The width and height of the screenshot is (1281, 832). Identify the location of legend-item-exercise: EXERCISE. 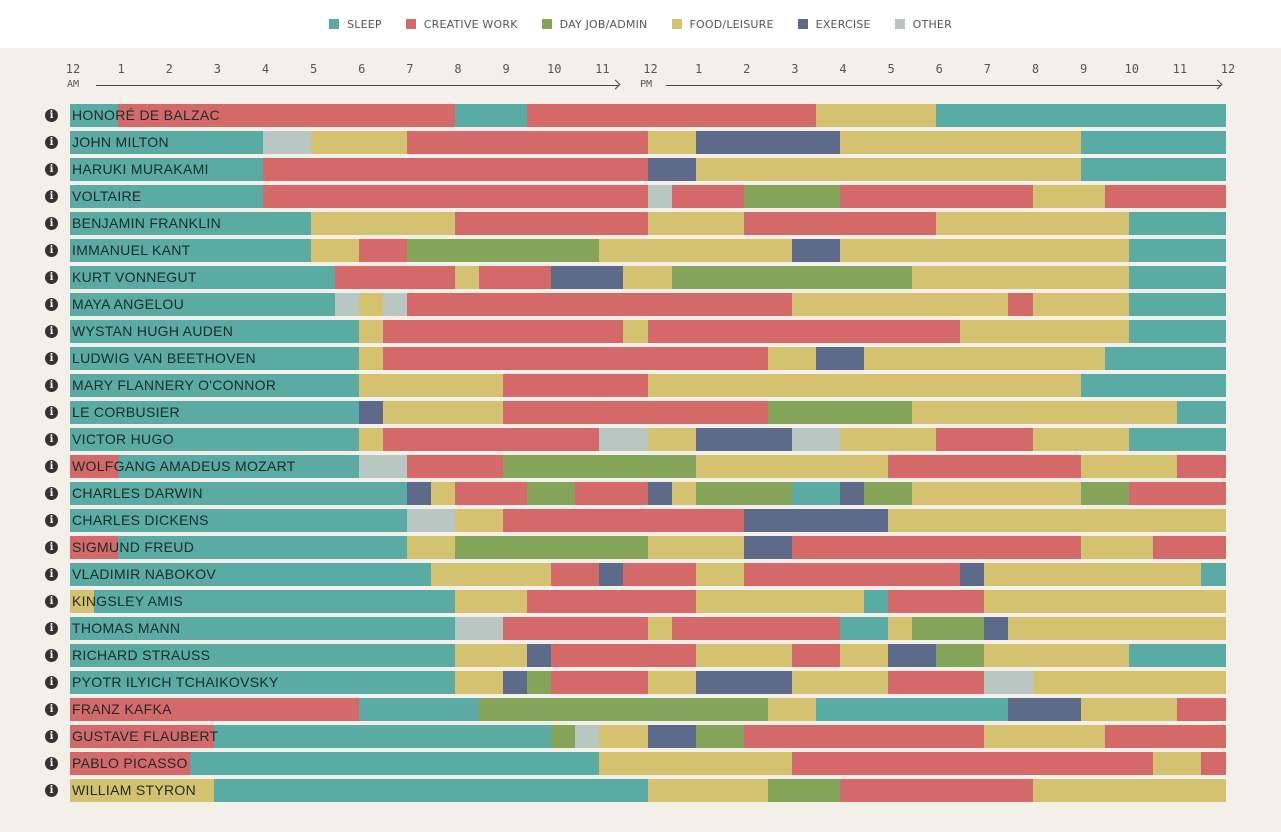
(834, 24).